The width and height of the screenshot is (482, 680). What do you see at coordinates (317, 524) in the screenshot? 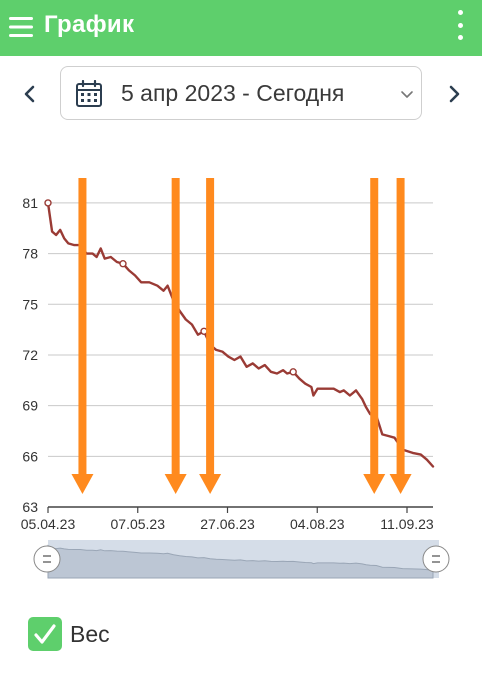
I see `x-tick-label: 04.08.23` at bounding box center [317, 524].